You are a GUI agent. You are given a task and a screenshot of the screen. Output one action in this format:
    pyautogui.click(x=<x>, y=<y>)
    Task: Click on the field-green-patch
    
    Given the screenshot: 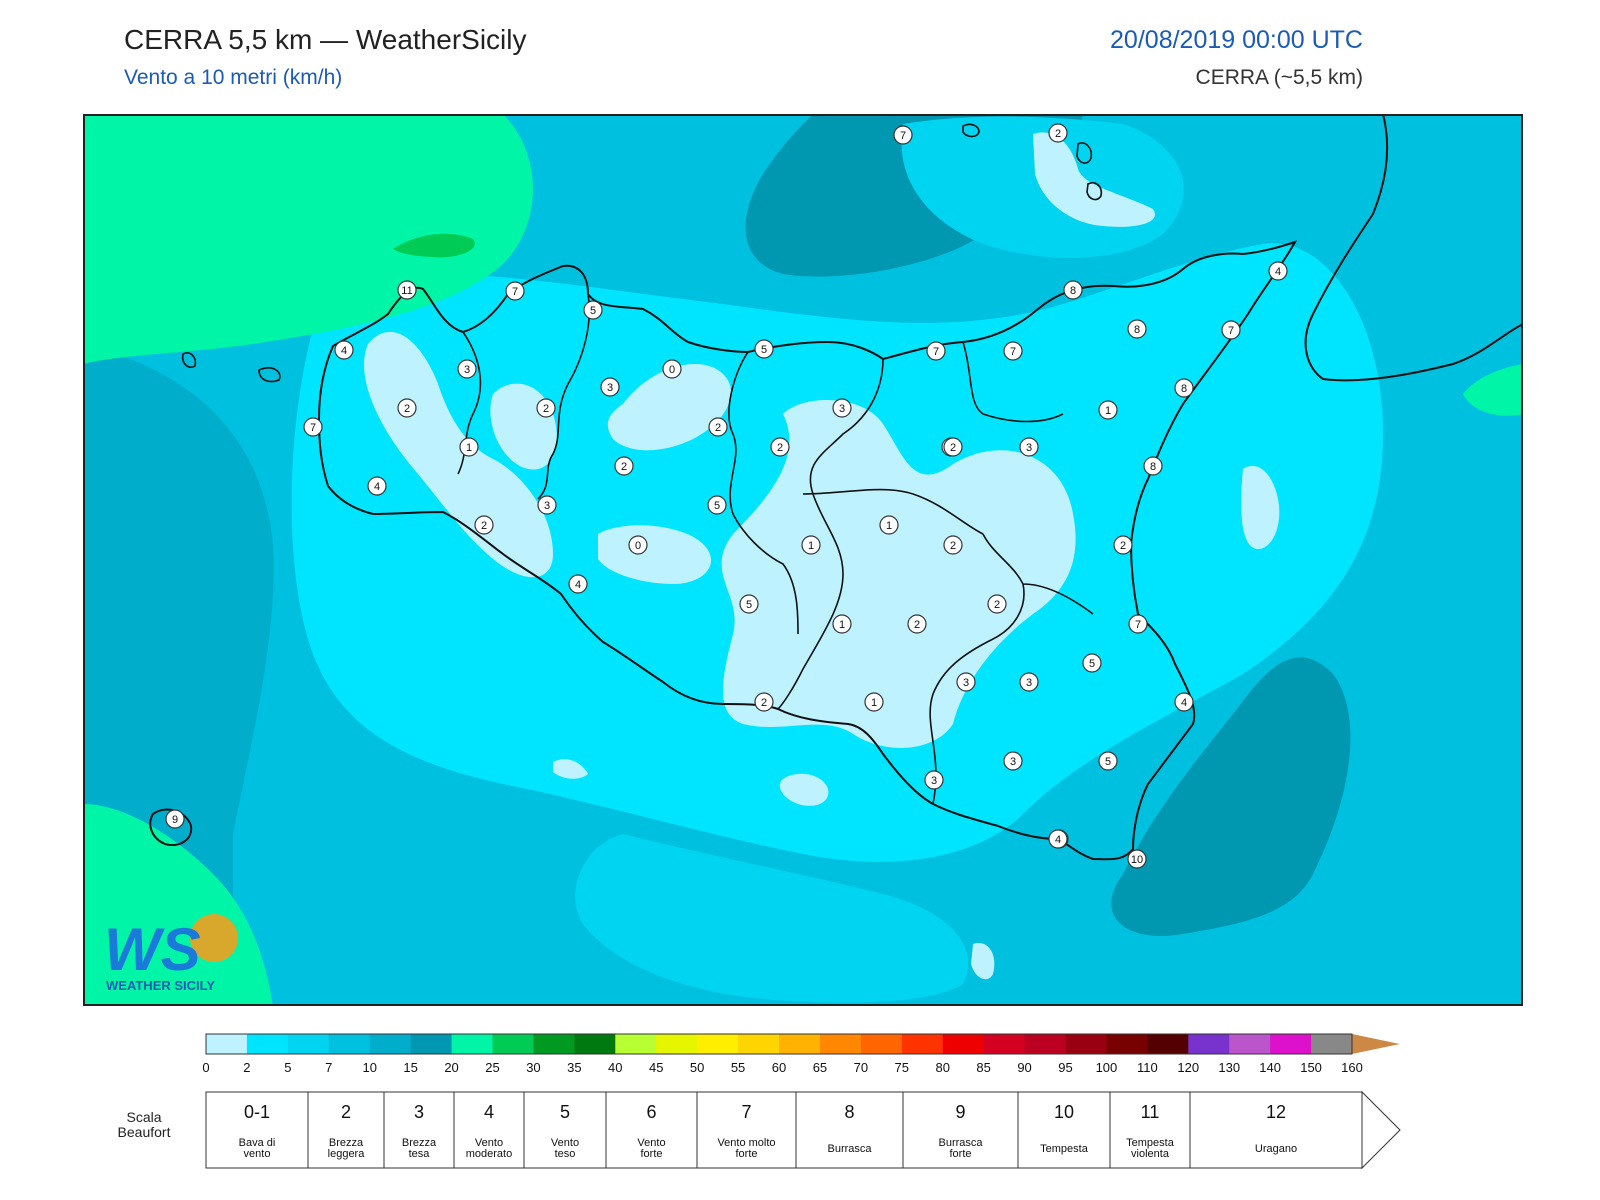 What is the action you would take?
    pyautogui.click(x=434, y=245)
    